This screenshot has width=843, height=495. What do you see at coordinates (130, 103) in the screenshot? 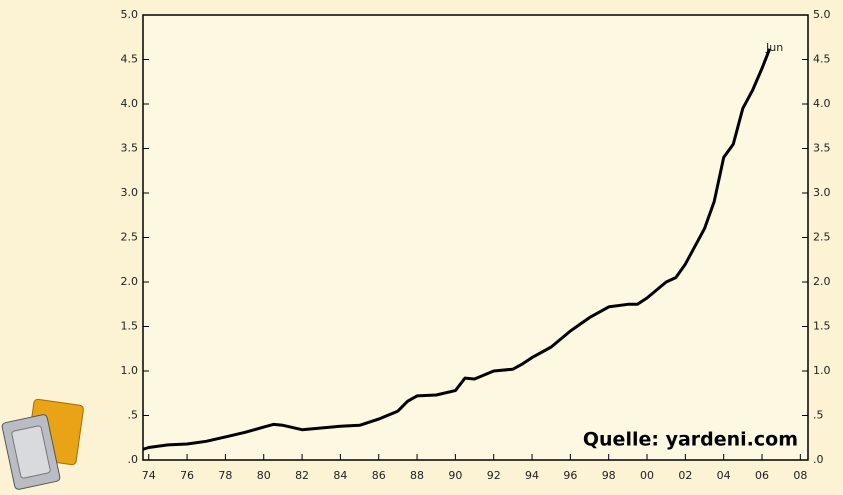
I see `y-tick-label: 4.0` at bounding box center [130, 103].